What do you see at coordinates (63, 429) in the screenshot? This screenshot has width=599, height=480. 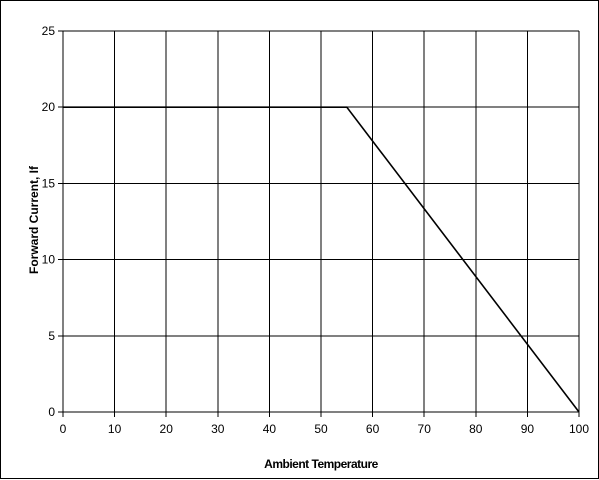 I see `x-tick-label: 0` at bounding box center [63, 429].